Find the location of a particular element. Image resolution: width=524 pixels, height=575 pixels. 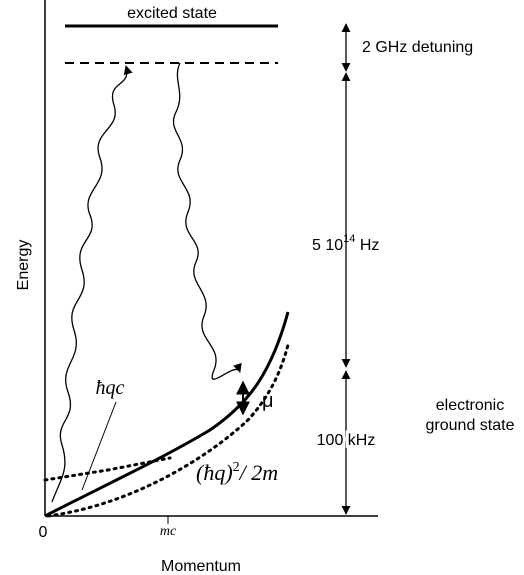

freq-base: 5 10 is located at coordinates (327, 245).